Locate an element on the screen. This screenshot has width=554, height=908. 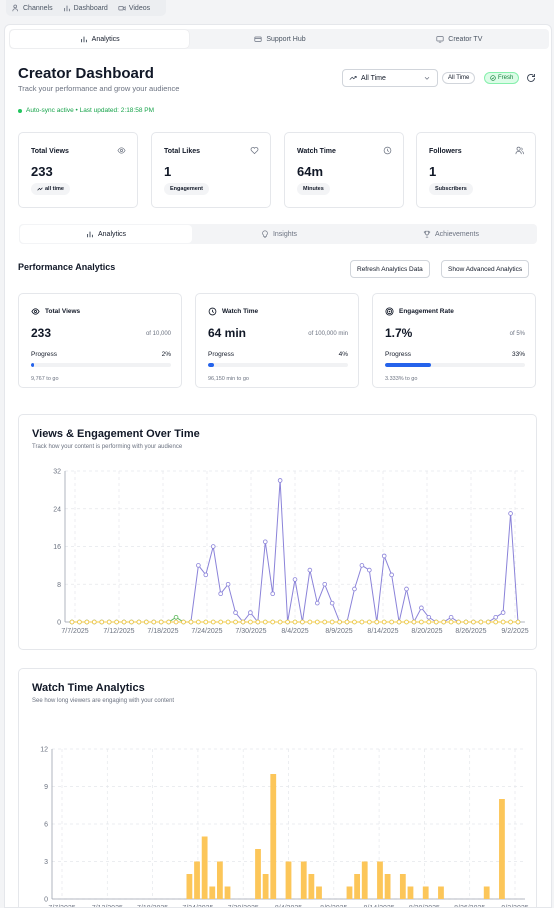
refresh-analytics-button: Refresh Analytics Data is located at coordinates (390, 269).